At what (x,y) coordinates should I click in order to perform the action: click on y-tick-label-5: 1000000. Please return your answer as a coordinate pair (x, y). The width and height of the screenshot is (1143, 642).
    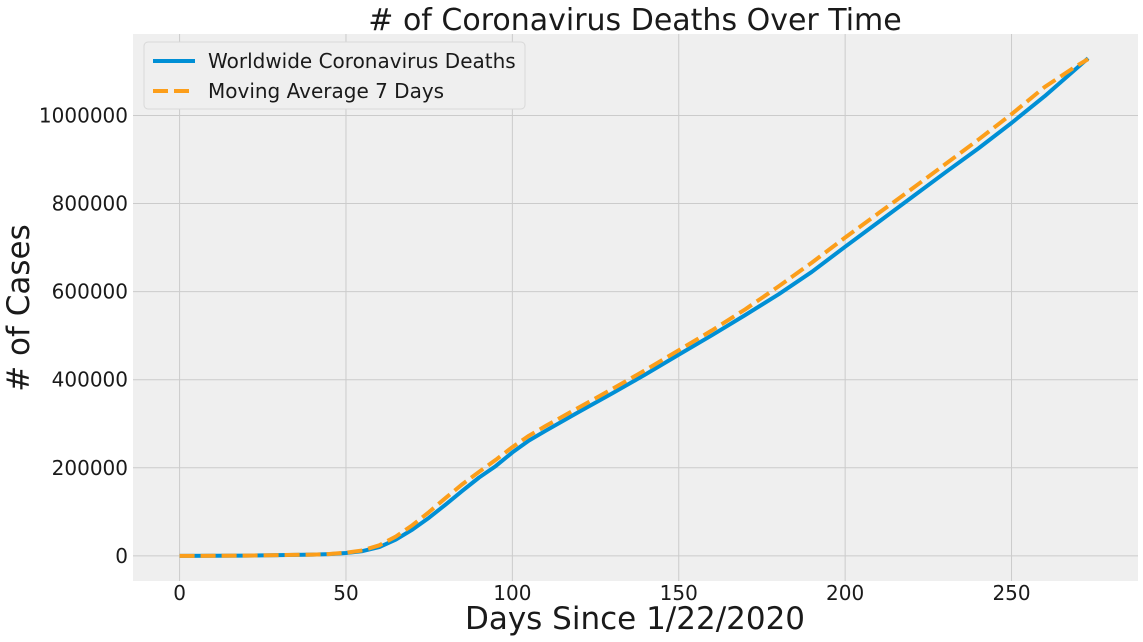
    Looking at the image, I should click on (83, 115).